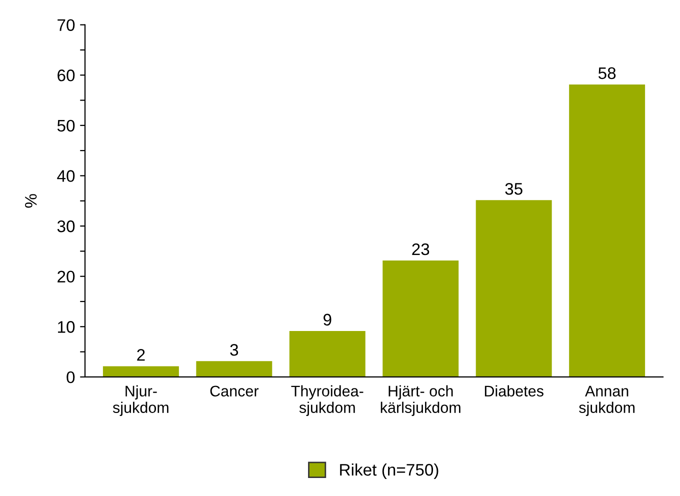 The image size is (680, 496). Describe the element at coordinates (70, 377) in the screenshot. I see `y-tick-label: 0` at that location.